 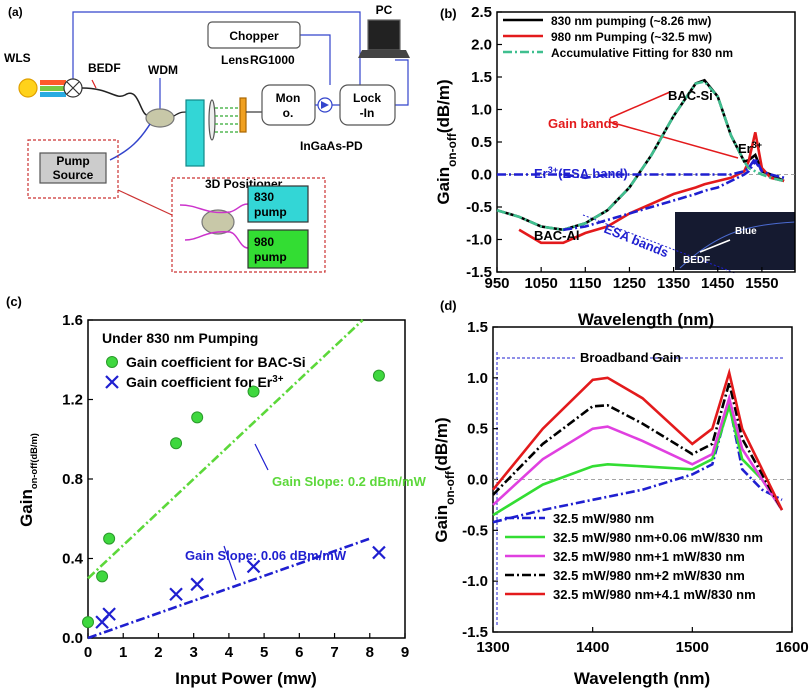 I want to click on lockin-box, so click(x=367, y=105).